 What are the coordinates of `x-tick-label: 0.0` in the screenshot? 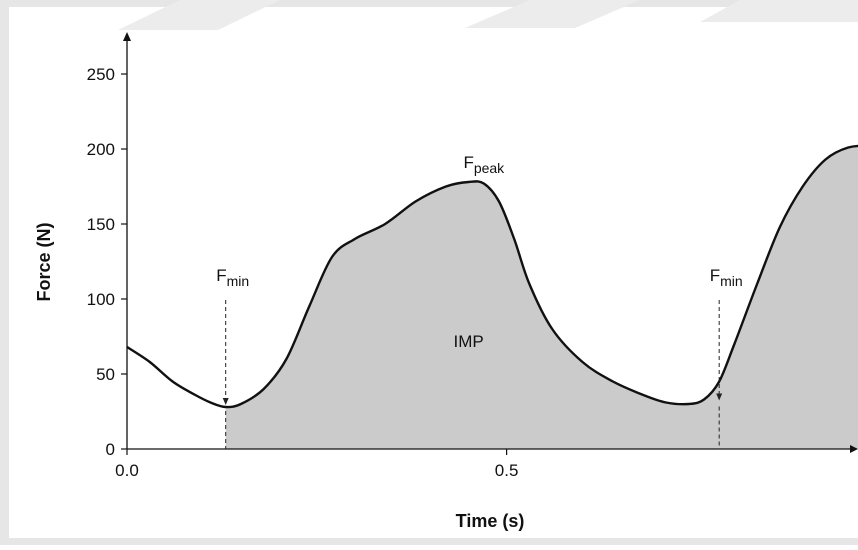 It's located at (127, 470).